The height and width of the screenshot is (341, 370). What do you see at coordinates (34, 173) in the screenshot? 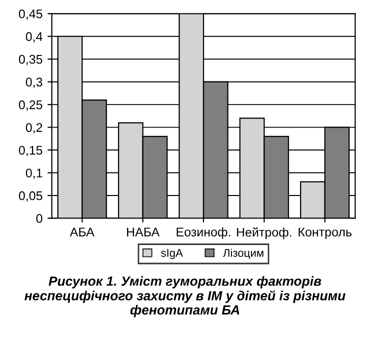
I see `y-tick-label: 0,1` at bounding box center [34, 173].